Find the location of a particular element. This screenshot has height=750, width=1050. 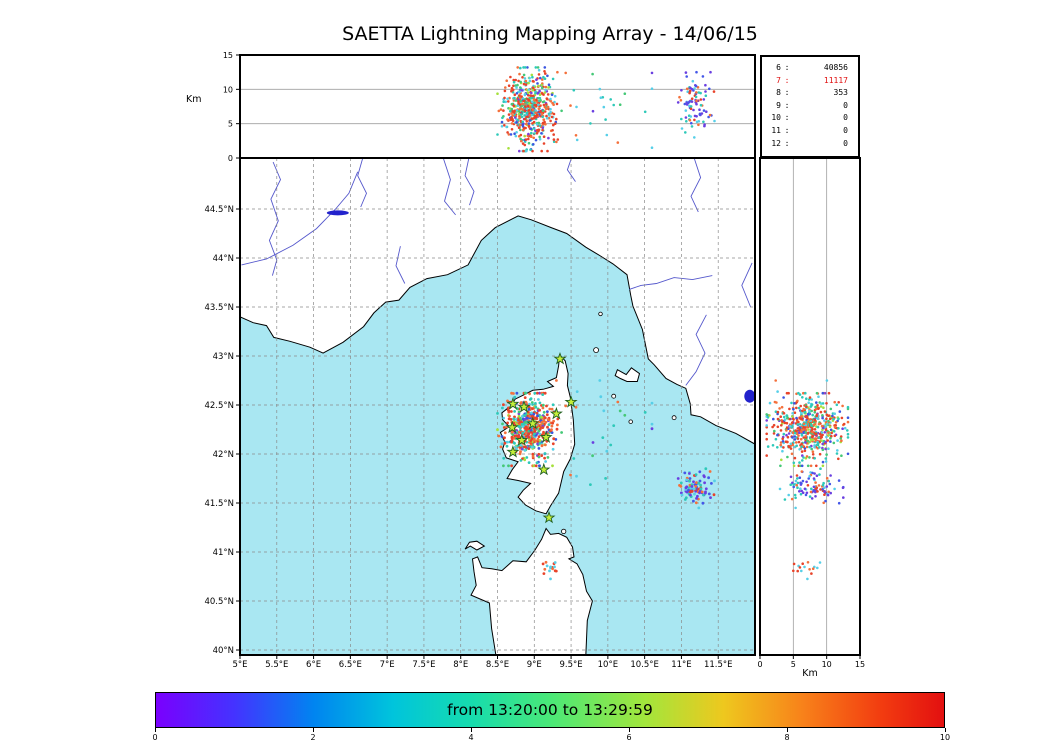

time-window-label: from 13:20:00 to 13:29:59 is located at coordinates (550, 710).